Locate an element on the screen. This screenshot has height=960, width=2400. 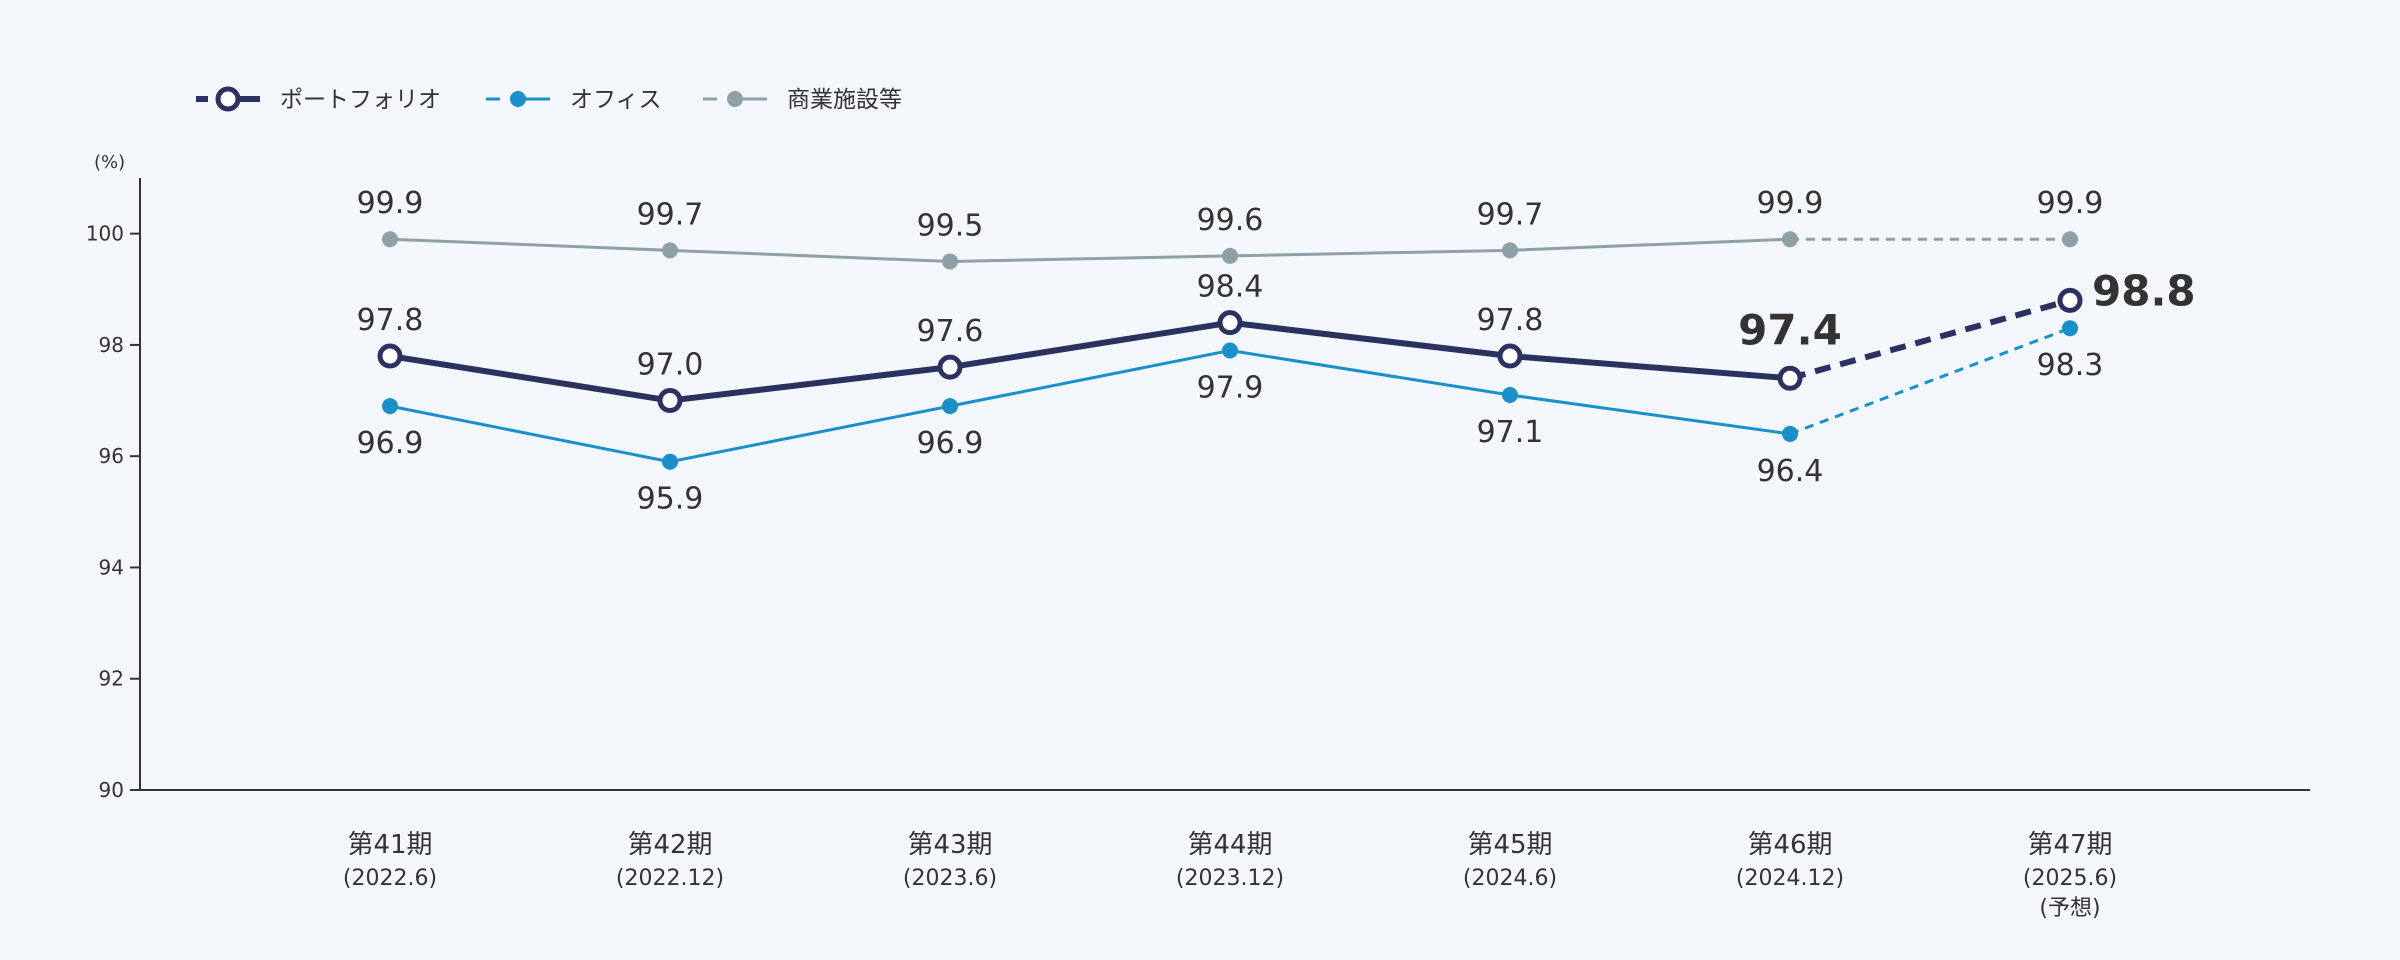
x-tick-sublabel: (2023.6) is located at coordinates (950, 878).